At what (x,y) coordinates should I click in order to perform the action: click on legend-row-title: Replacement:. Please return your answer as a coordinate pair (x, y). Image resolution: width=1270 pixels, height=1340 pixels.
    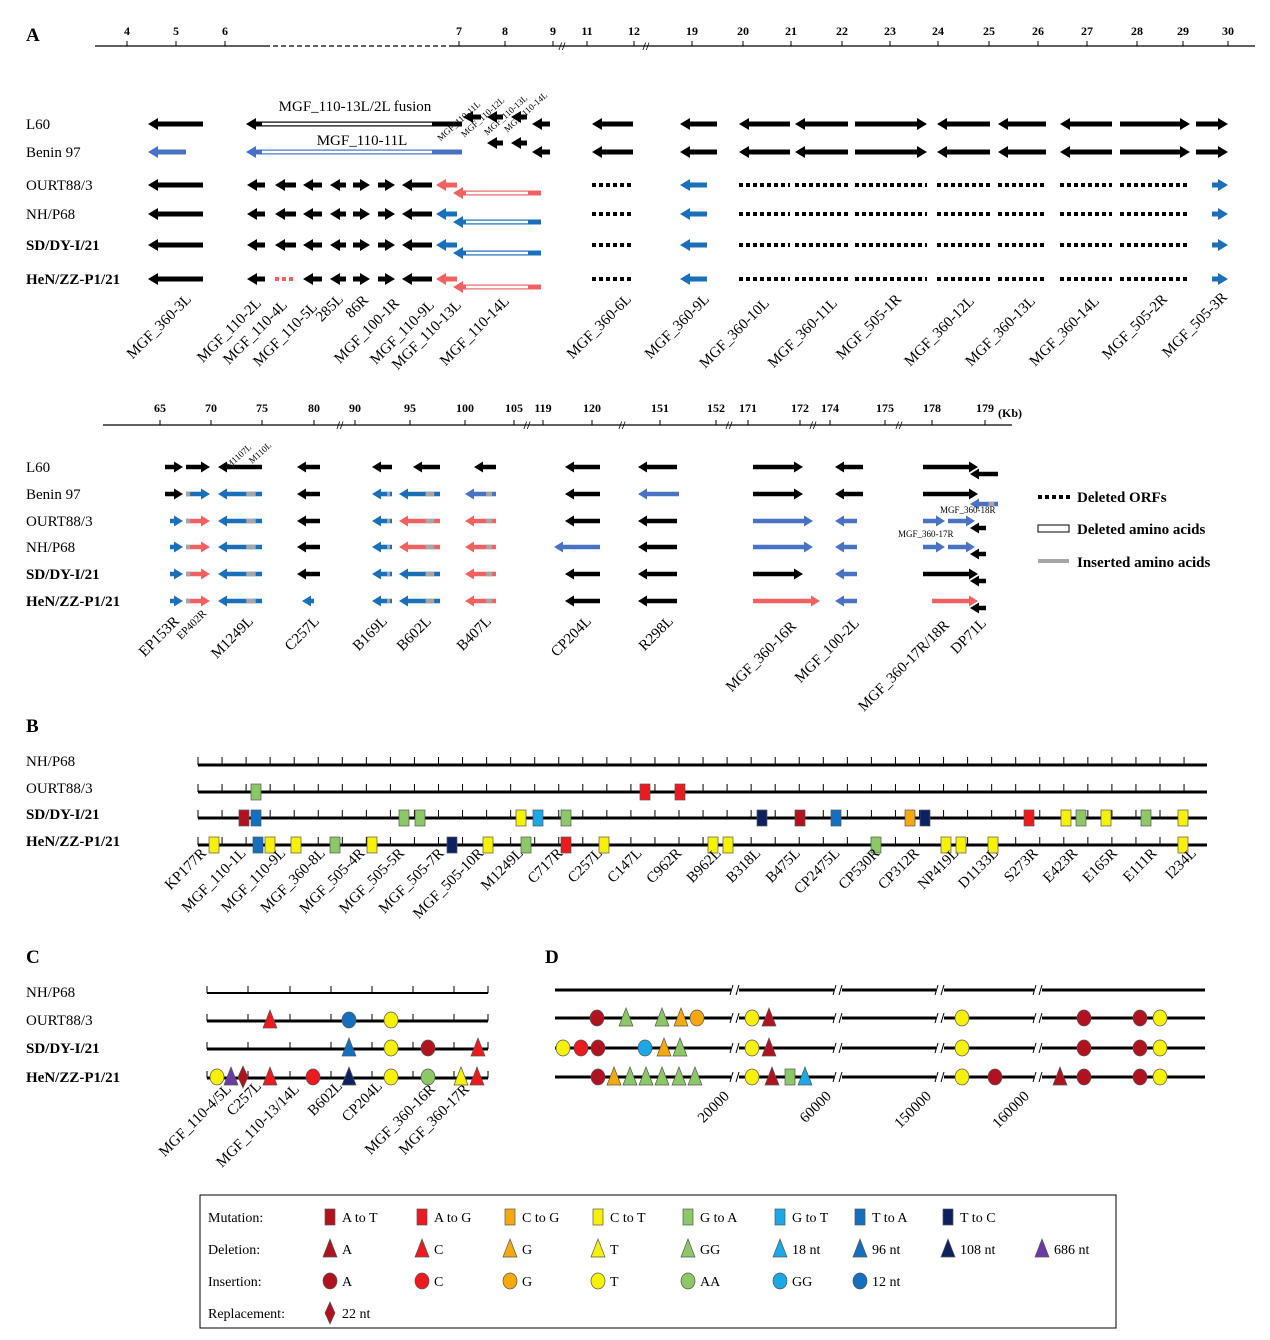
    Looking at the image, I should click on (246, 1314).